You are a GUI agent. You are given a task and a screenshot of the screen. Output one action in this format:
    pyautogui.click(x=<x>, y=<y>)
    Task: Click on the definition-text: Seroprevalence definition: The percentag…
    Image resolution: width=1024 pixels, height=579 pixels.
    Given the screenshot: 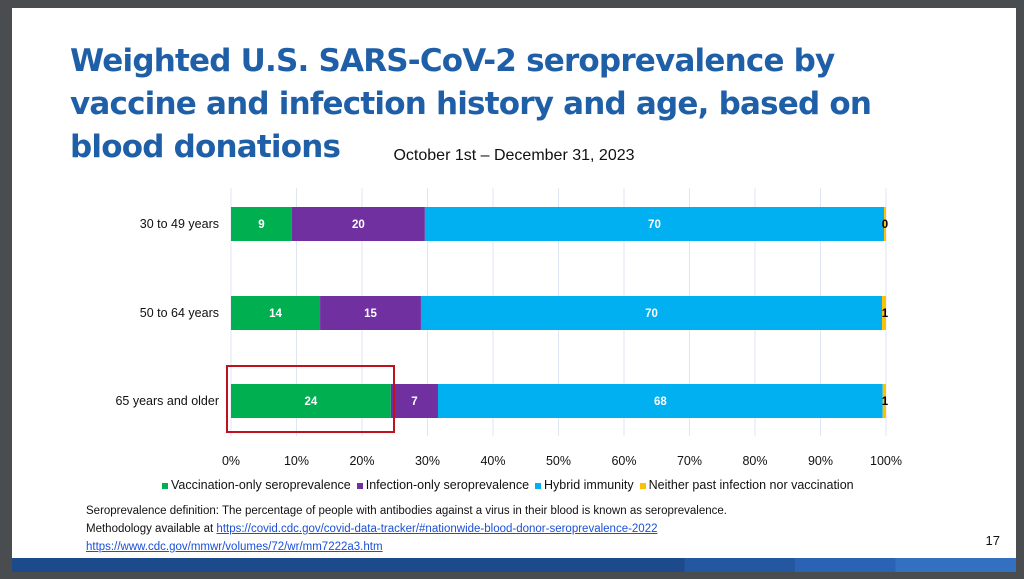 What is the action you would take?
    pyautogui.click(x=406, y=511)
    